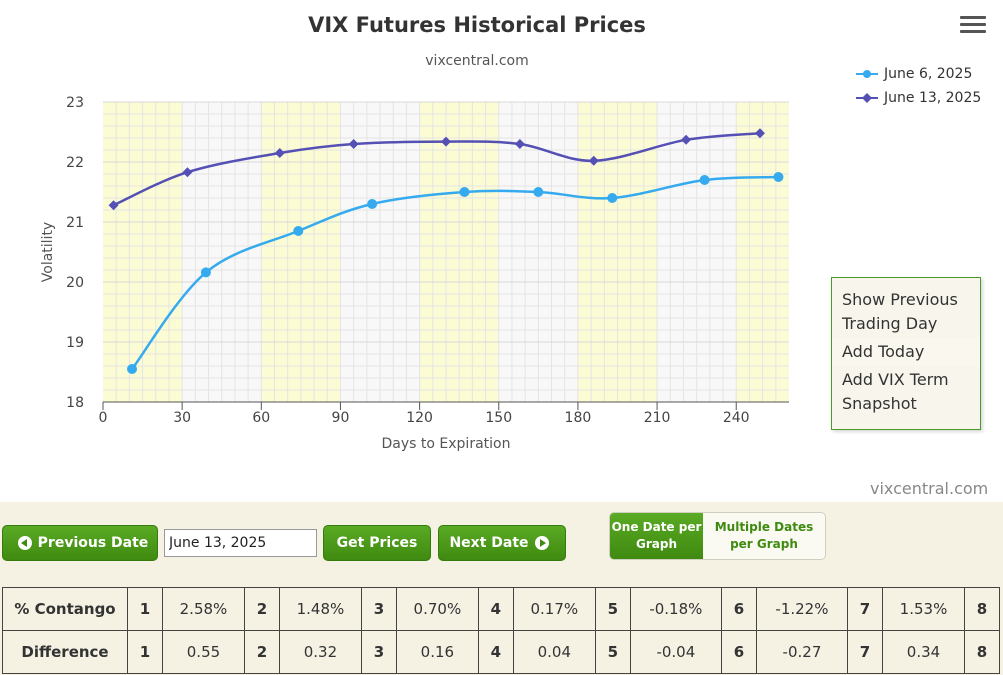 This screenshot has height=675, width=1003. Describe the element at coordinates (867, 98) in the screenshot. I see `legend-diamond-icon` at that location.